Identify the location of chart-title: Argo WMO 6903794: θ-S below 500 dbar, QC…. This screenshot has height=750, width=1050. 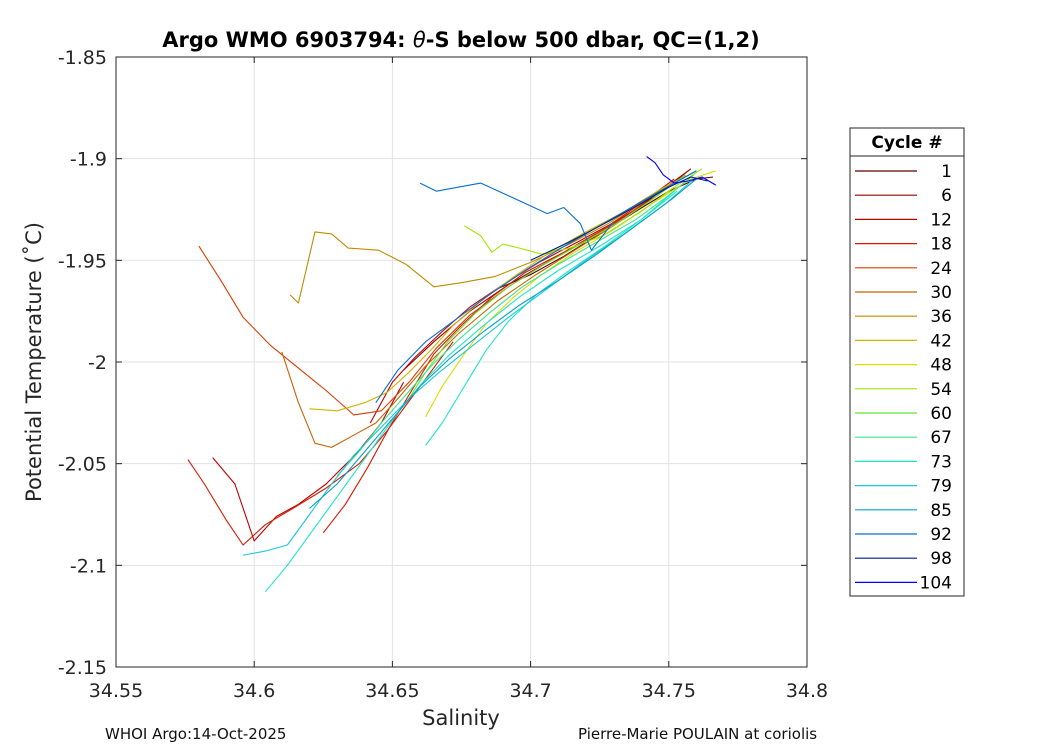
(460, 40).